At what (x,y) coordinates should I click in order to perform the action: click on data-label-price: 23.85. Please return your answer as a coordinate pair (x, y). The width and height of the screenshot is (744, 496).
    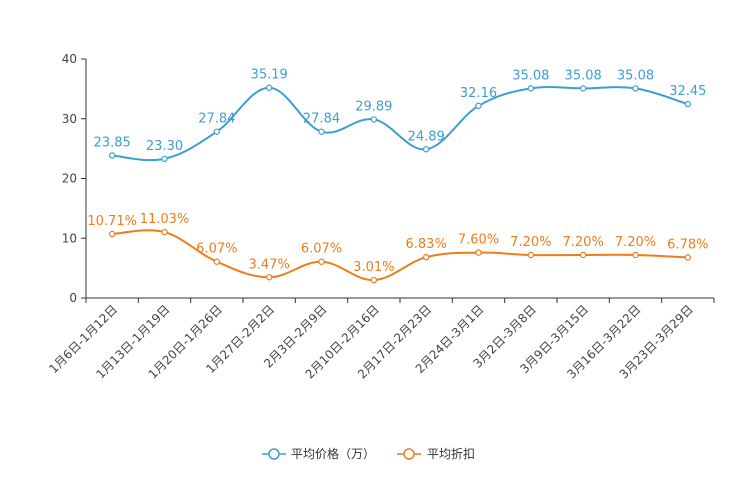
    Looking at the image, I should click on (112, 142).